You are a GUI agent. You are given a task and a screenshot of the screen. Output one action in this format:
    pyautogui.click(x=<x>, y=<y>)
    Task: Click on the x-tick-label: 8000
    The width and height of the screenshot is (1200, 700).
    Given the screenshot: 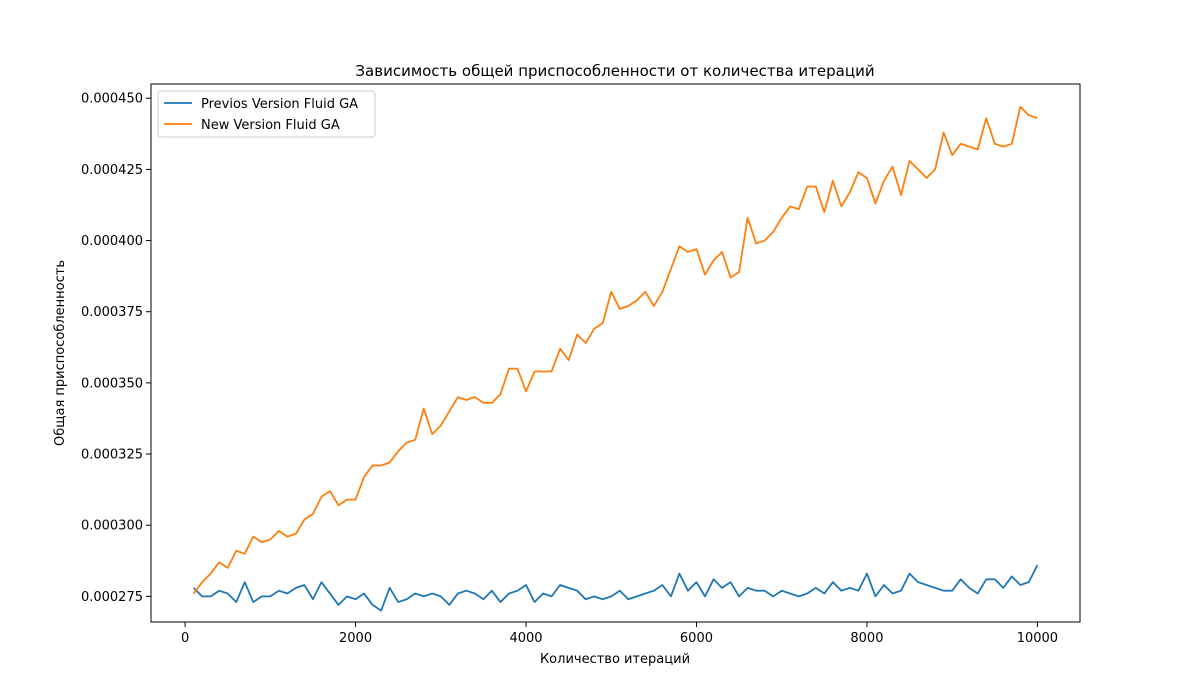 What is the action you would take?
    pyautogui.click(x=866, y=638)
    